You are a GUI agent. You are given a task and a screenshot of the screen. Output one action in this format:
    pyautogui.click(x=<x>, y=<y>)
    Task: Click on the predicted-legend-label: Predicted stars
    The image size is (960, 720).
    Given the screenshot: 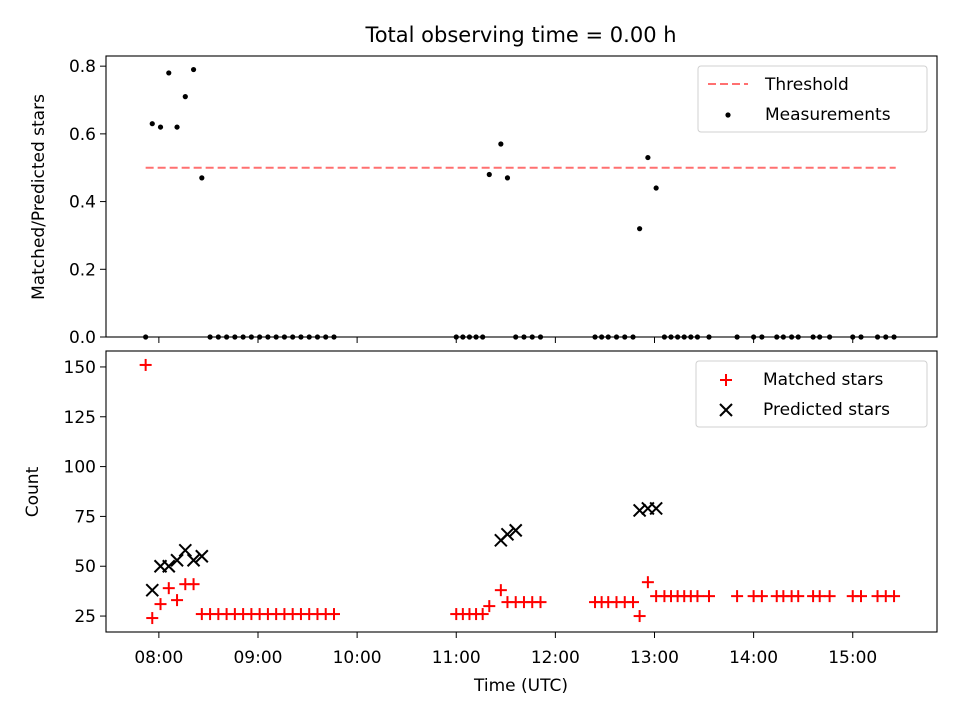 What is the action you would take?
    pyautogui.click(x=826, y=410)
    